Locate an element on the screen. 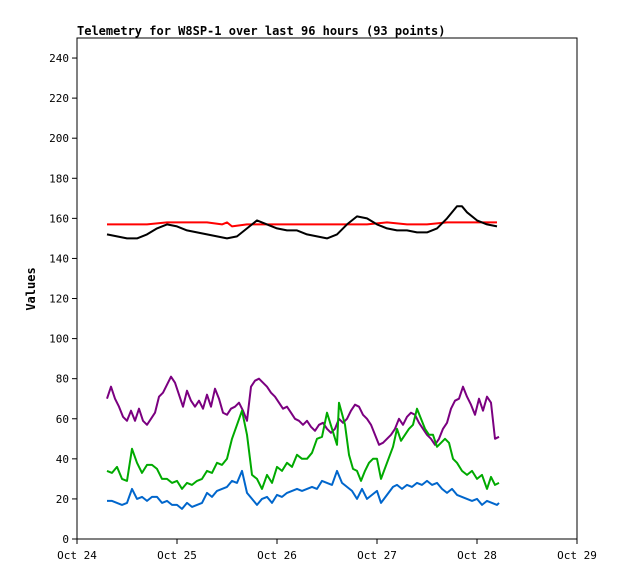 This screenshot has height=579, width=618. y-tick-label: 220 is located at coordinates (59, 98).